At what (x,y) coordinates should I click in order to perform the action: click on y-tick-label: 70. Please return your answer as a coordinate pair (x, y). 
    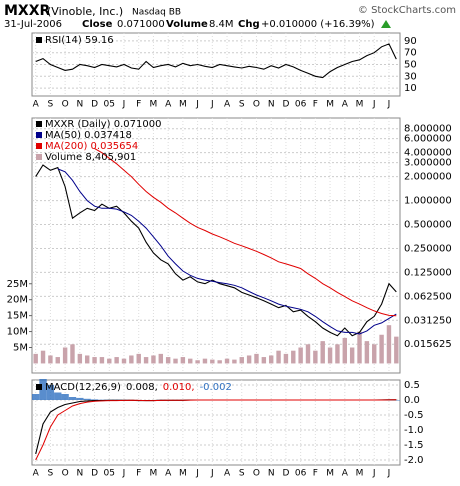
    Looking at the image, I should click on (410, 53).